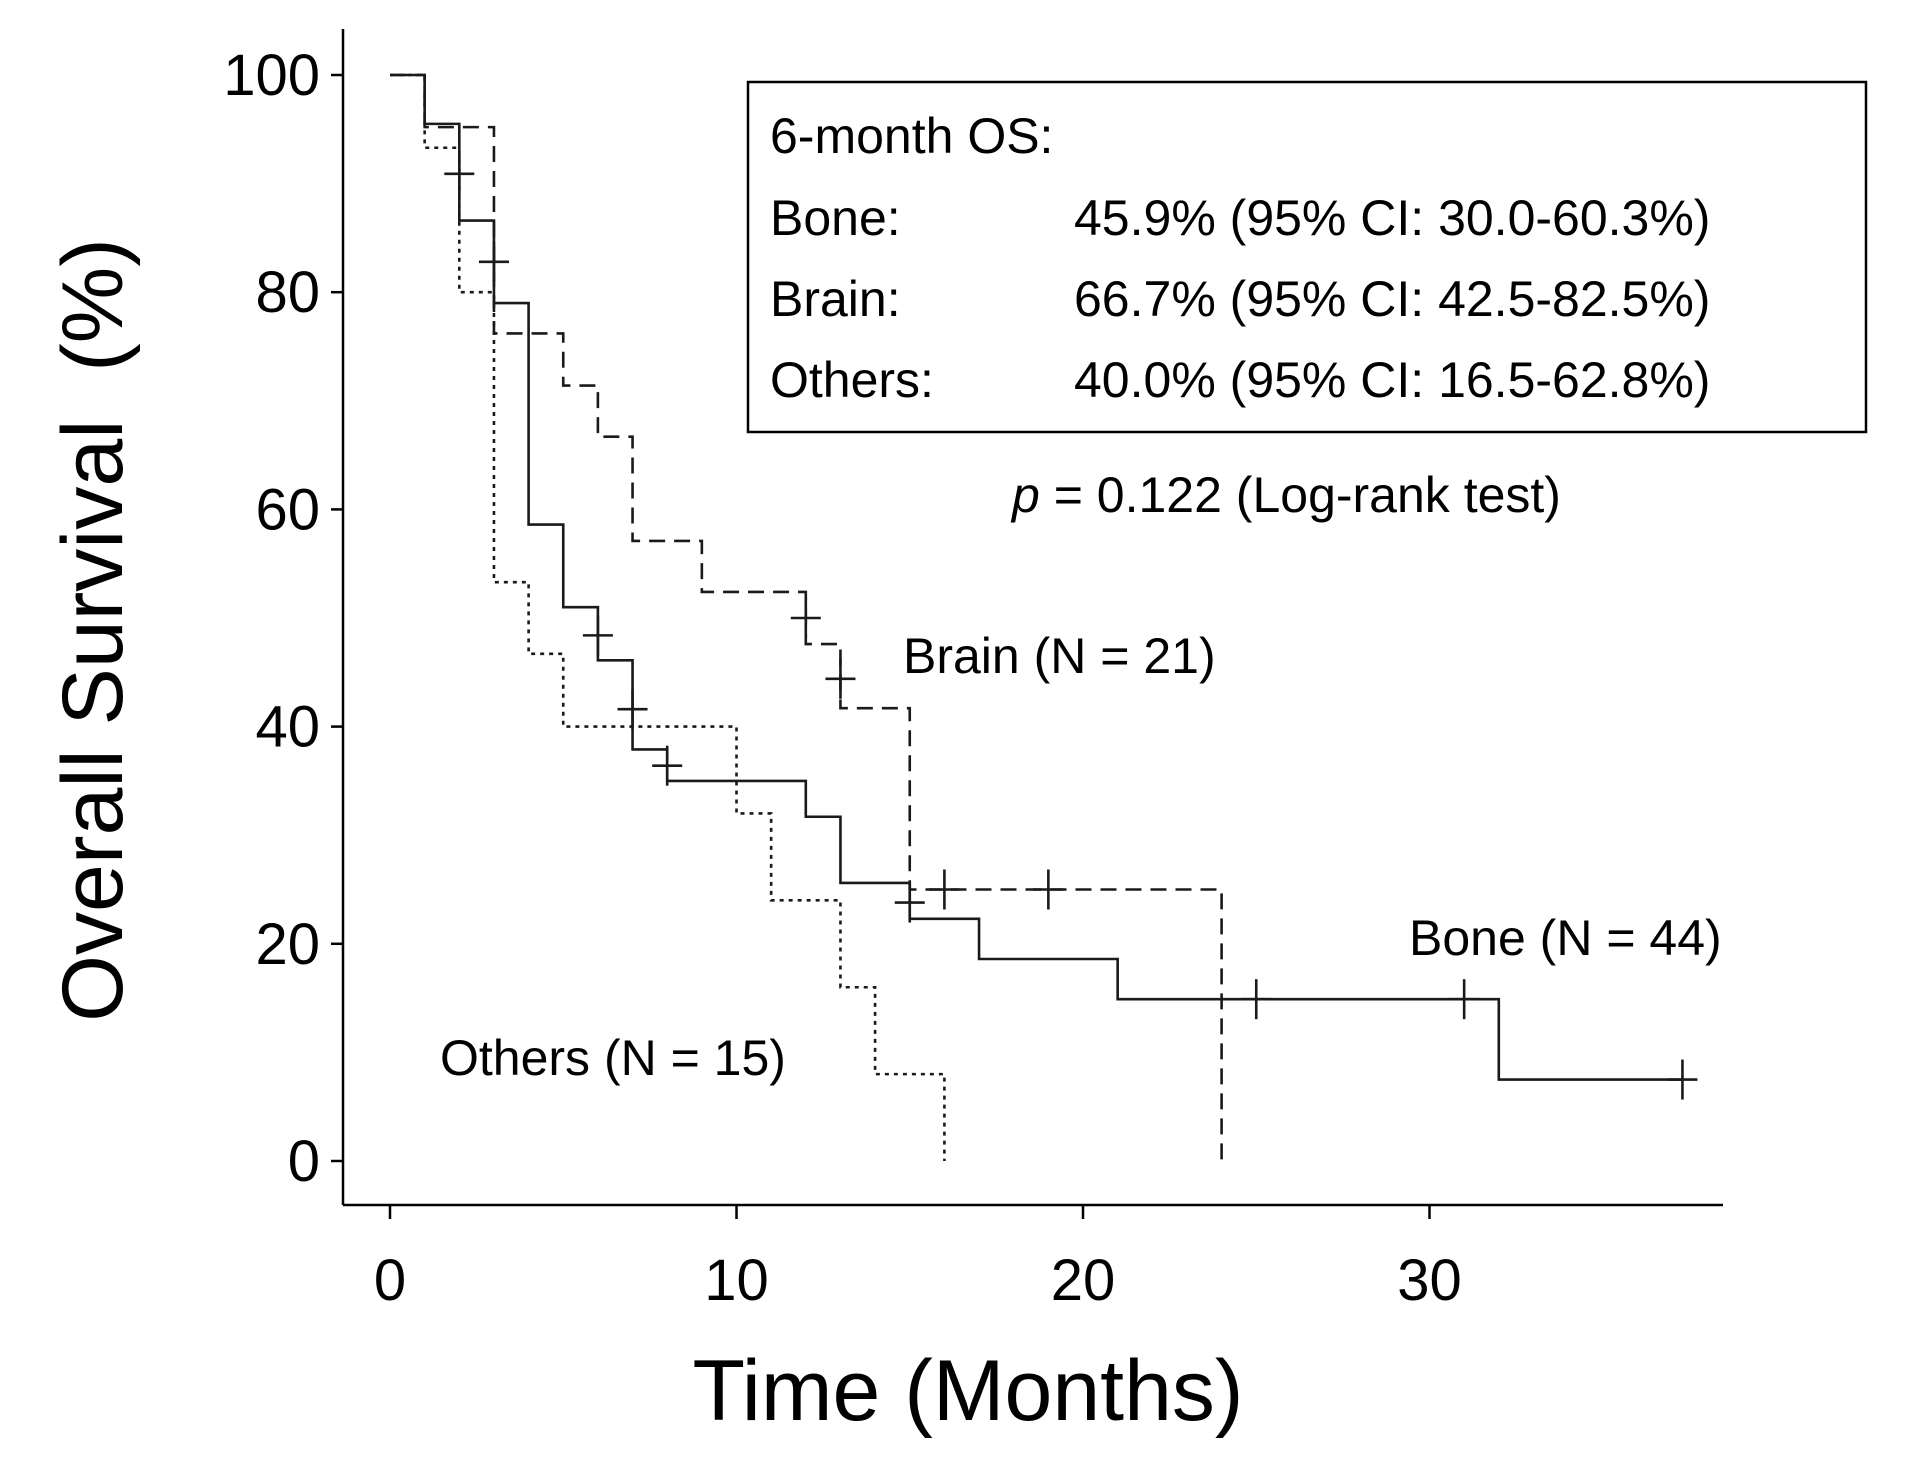 The width and height of the screenshot is (1906, 1473). I want to click on legend-bone-value: 45.9% (95% CI: 30.0-60.3%), so click(1392, 218).